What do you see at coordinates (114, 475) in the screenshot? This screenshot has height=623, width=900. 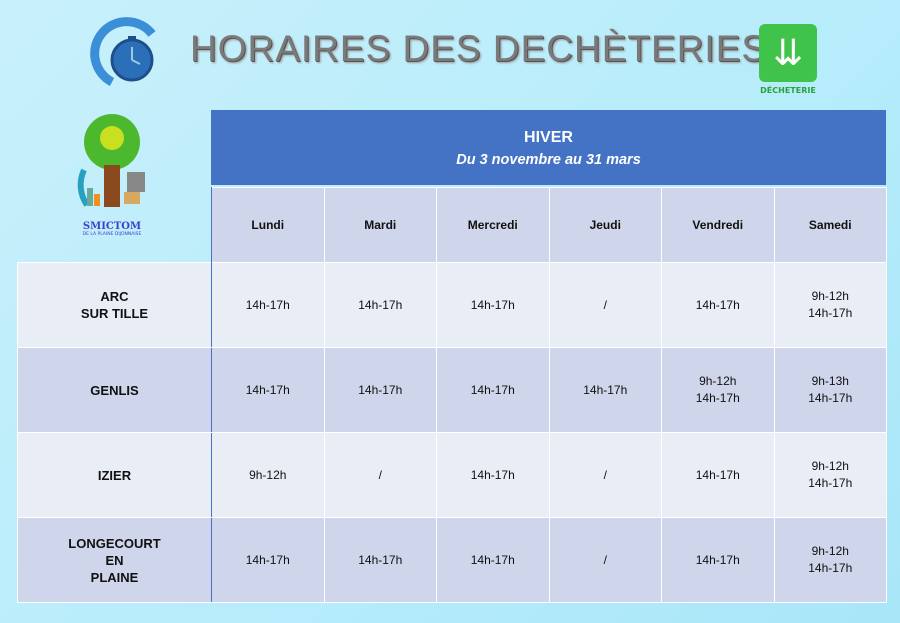 I see `site-name: IZIER` at bounding box center [114, 475].